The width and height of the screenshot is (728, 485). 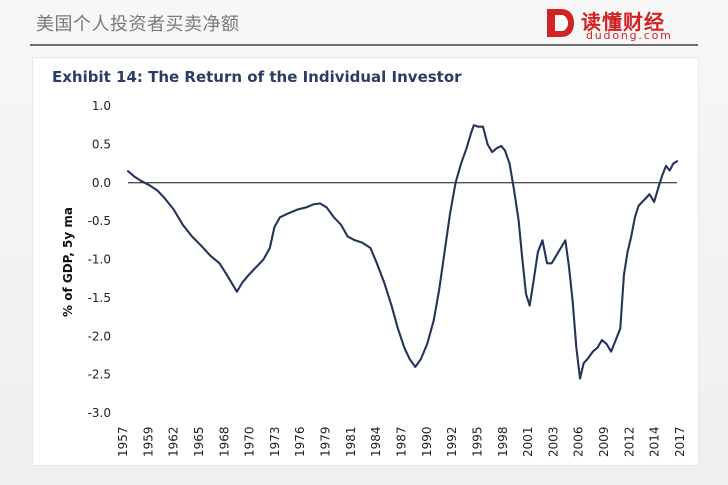 I want to click on y-tick-label: -0.5, so click(x=99, y=221).